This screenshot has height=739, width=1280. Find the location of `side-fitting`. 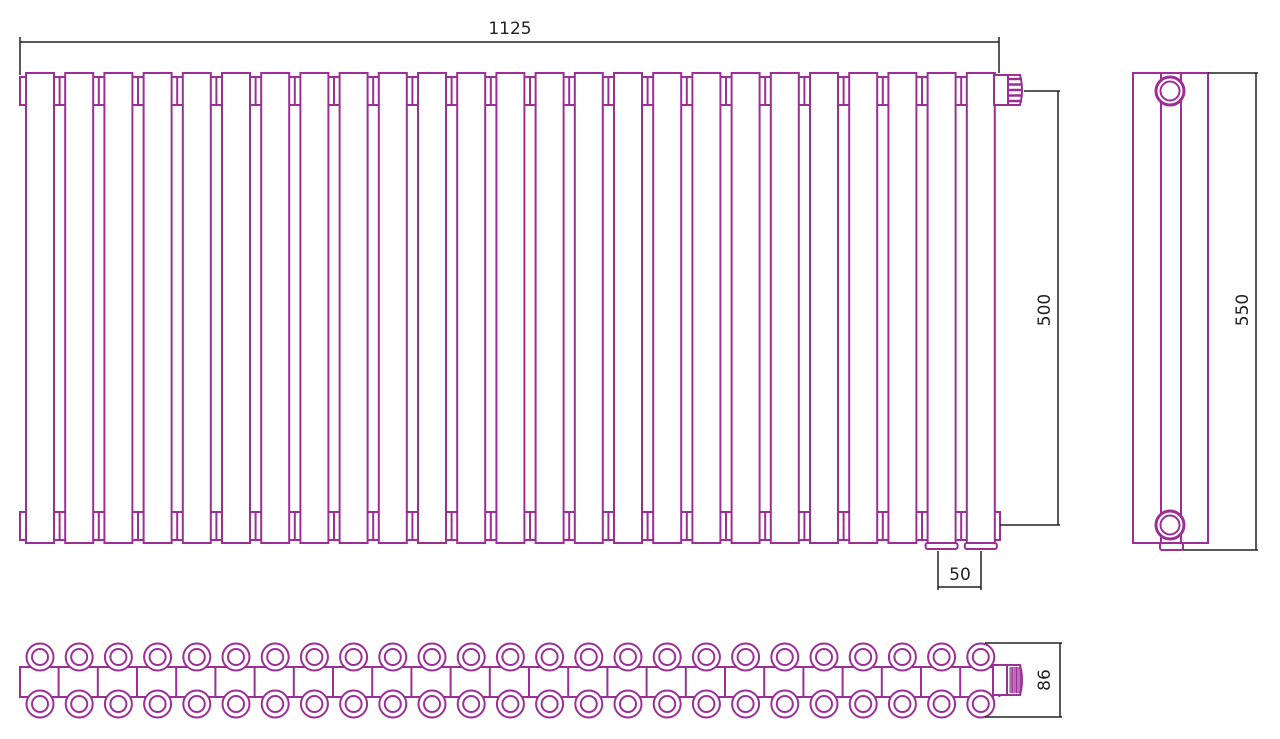

side-fitting is located at coordinates (1171, 546).